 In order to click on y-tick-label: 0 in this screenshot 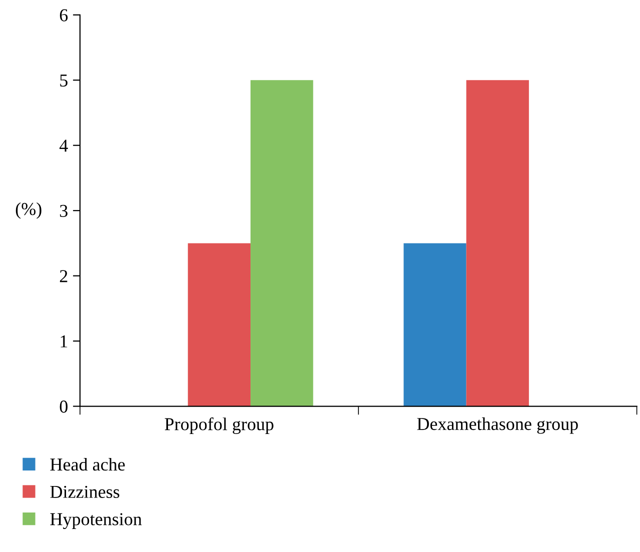, I will do `click(64, 406)`.